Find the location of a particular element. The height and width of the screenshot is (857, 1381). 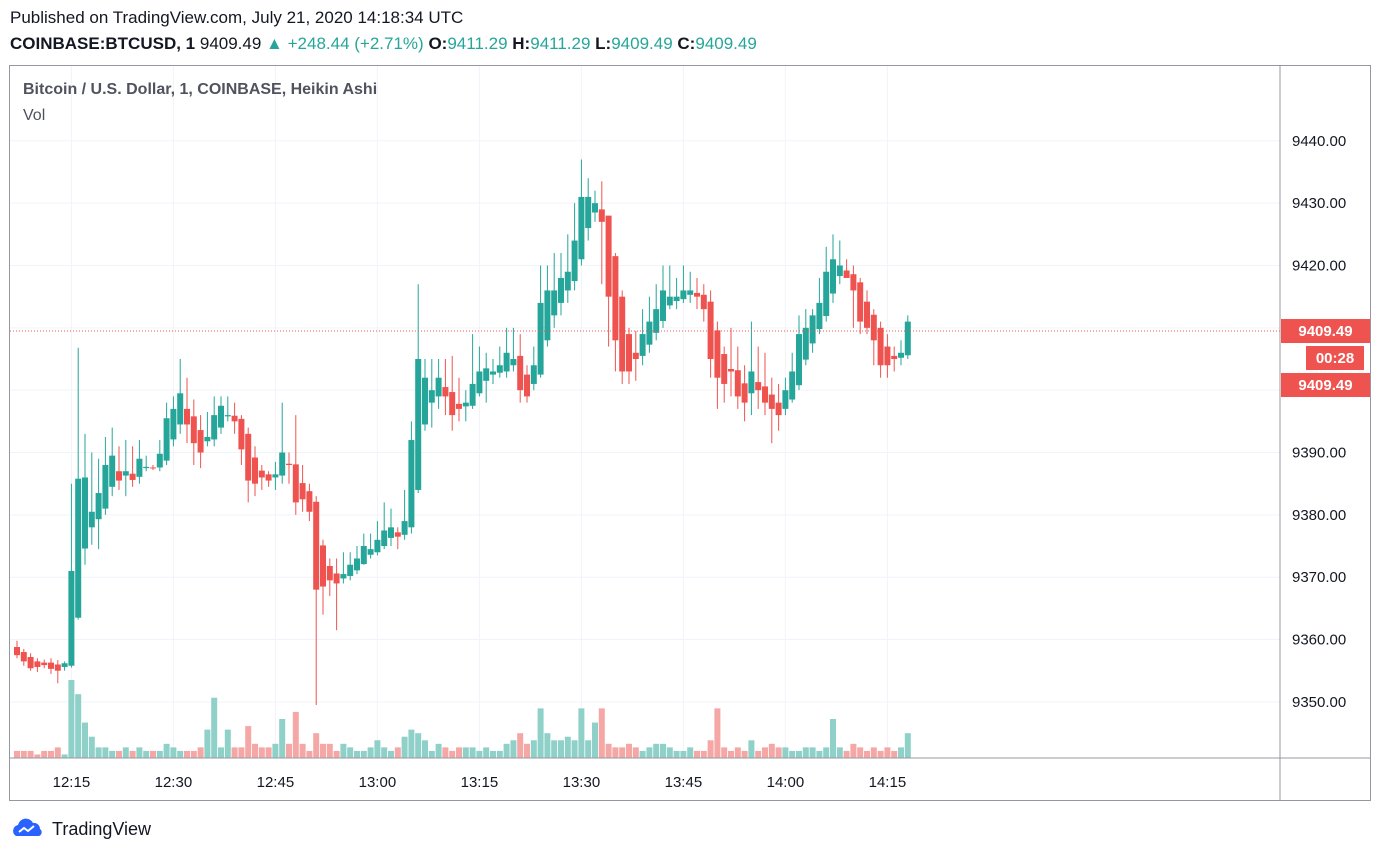

volume-legend: Vol is located at coordinates (34, 115).